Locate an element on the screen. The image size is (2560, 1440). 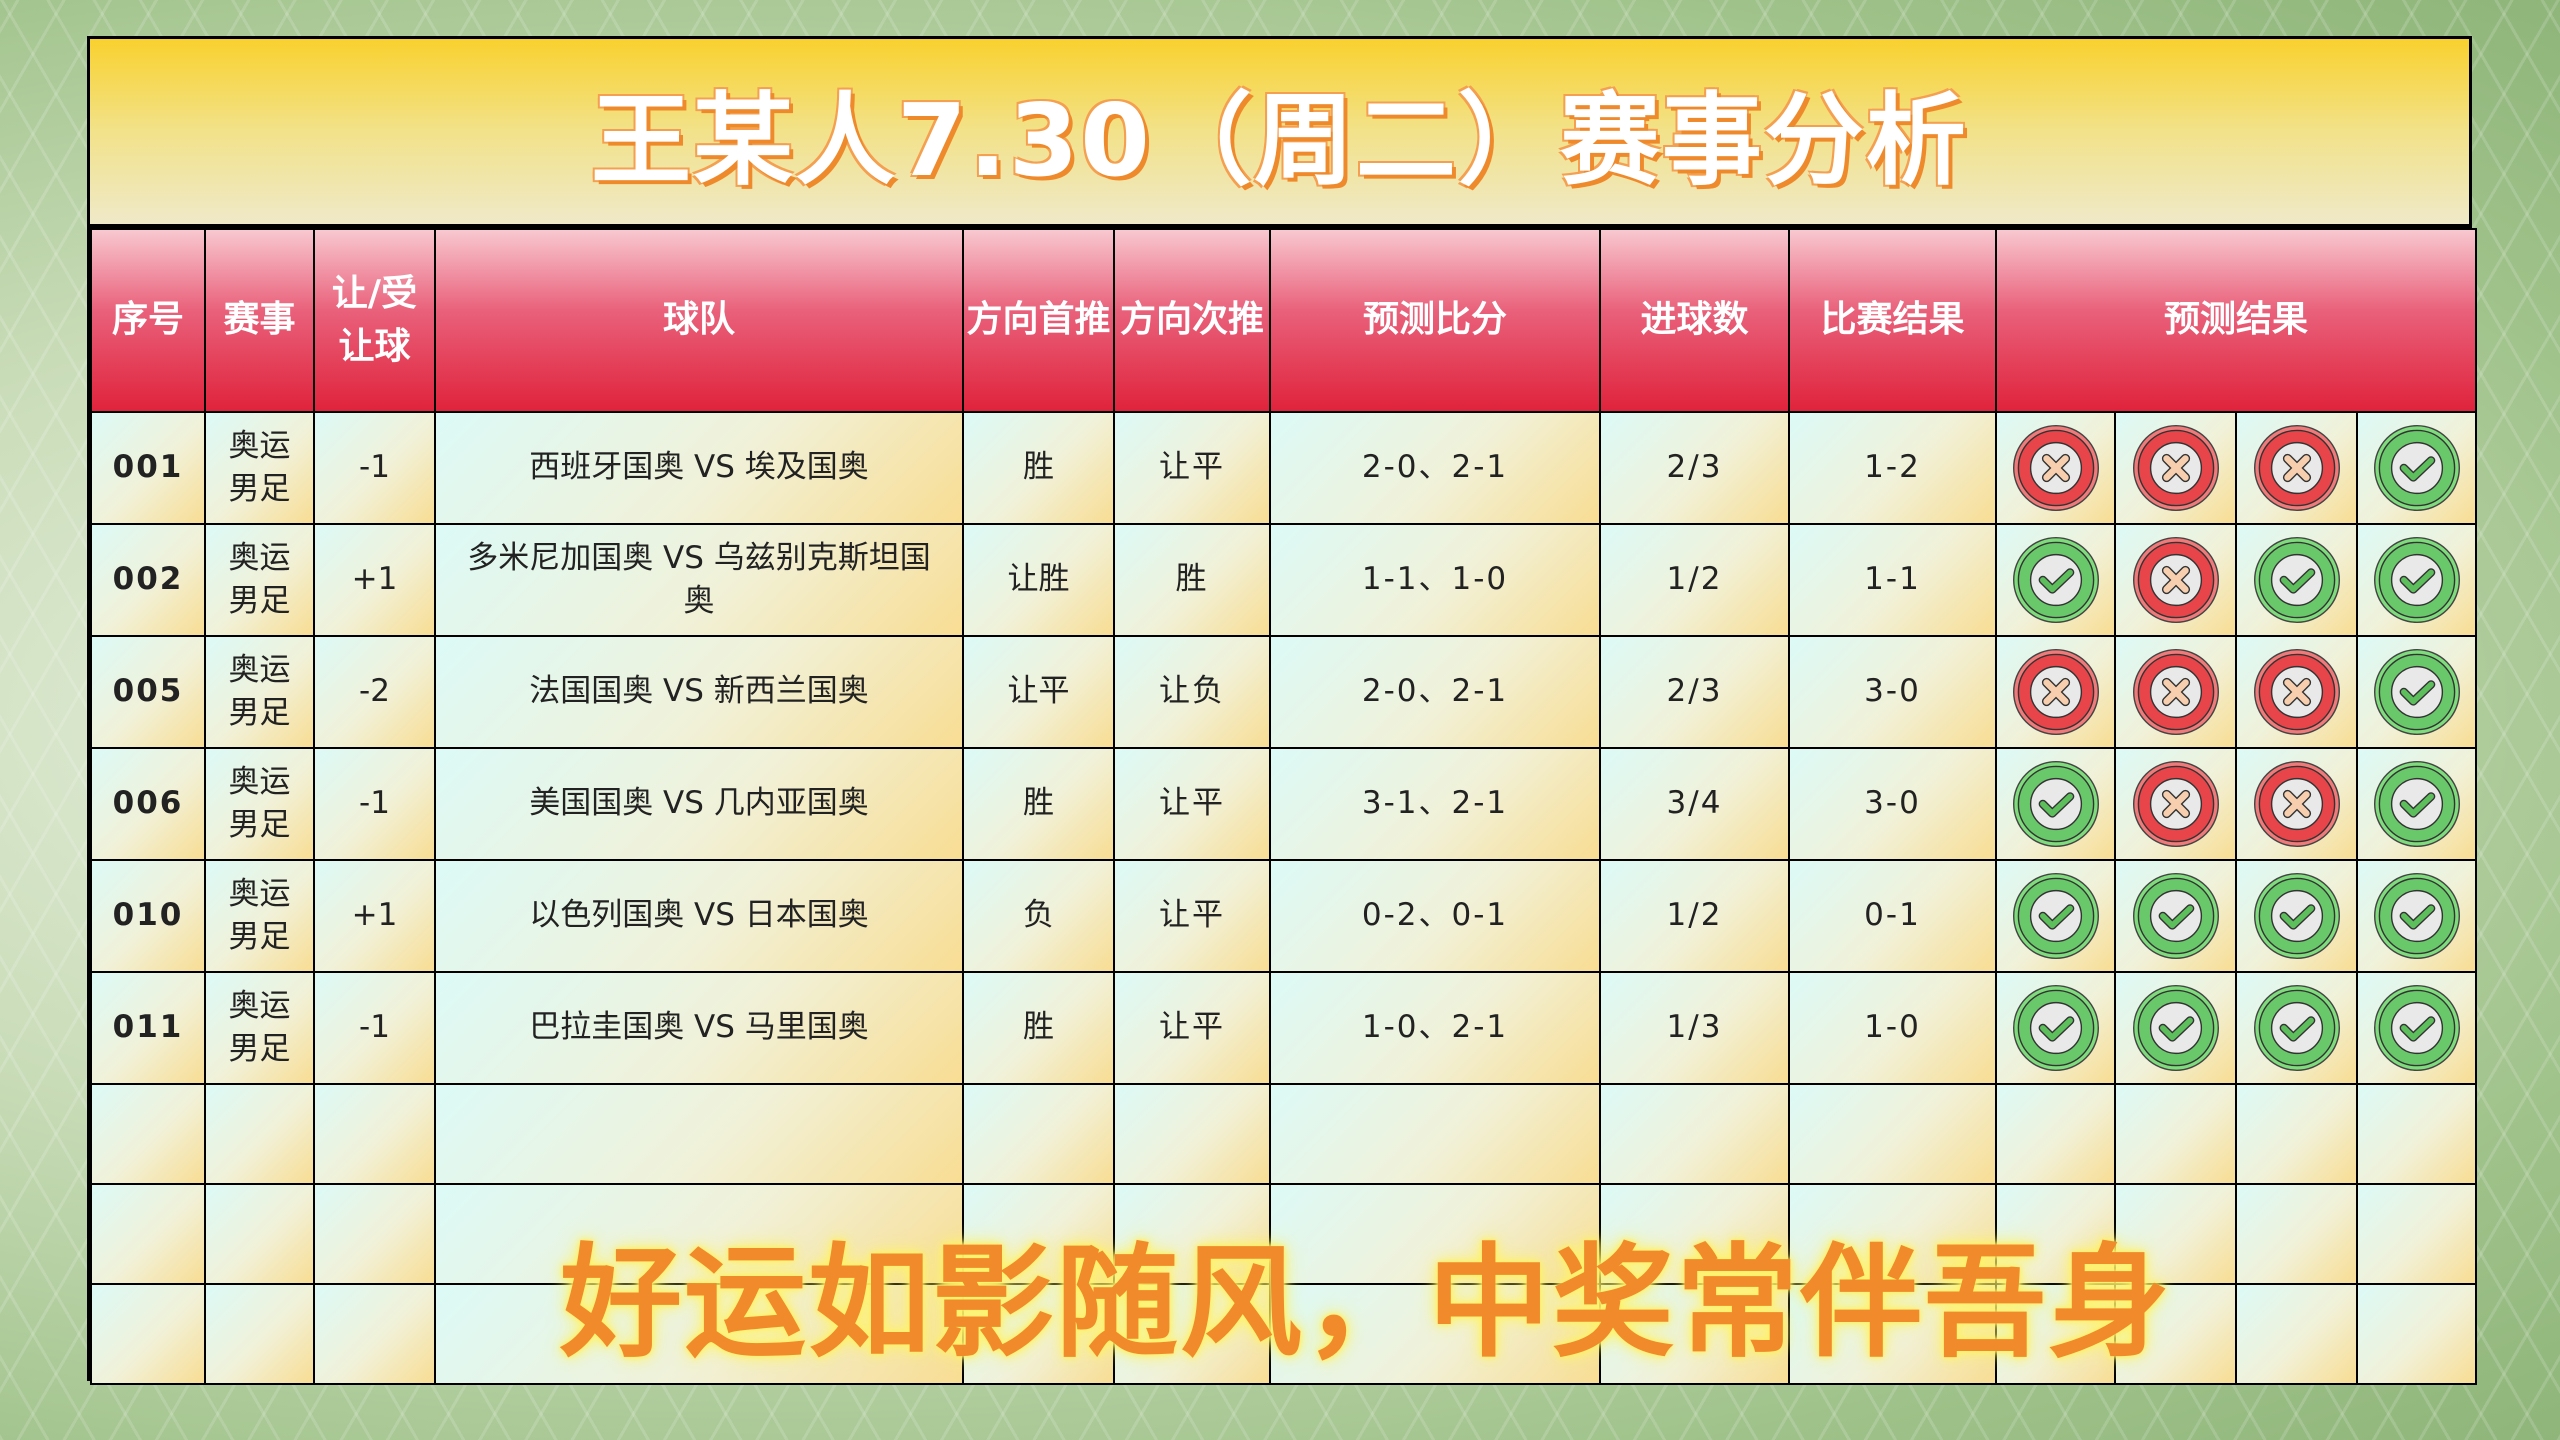
cell-score: 2-0、2-1 is located at coordinates (1435, 468).